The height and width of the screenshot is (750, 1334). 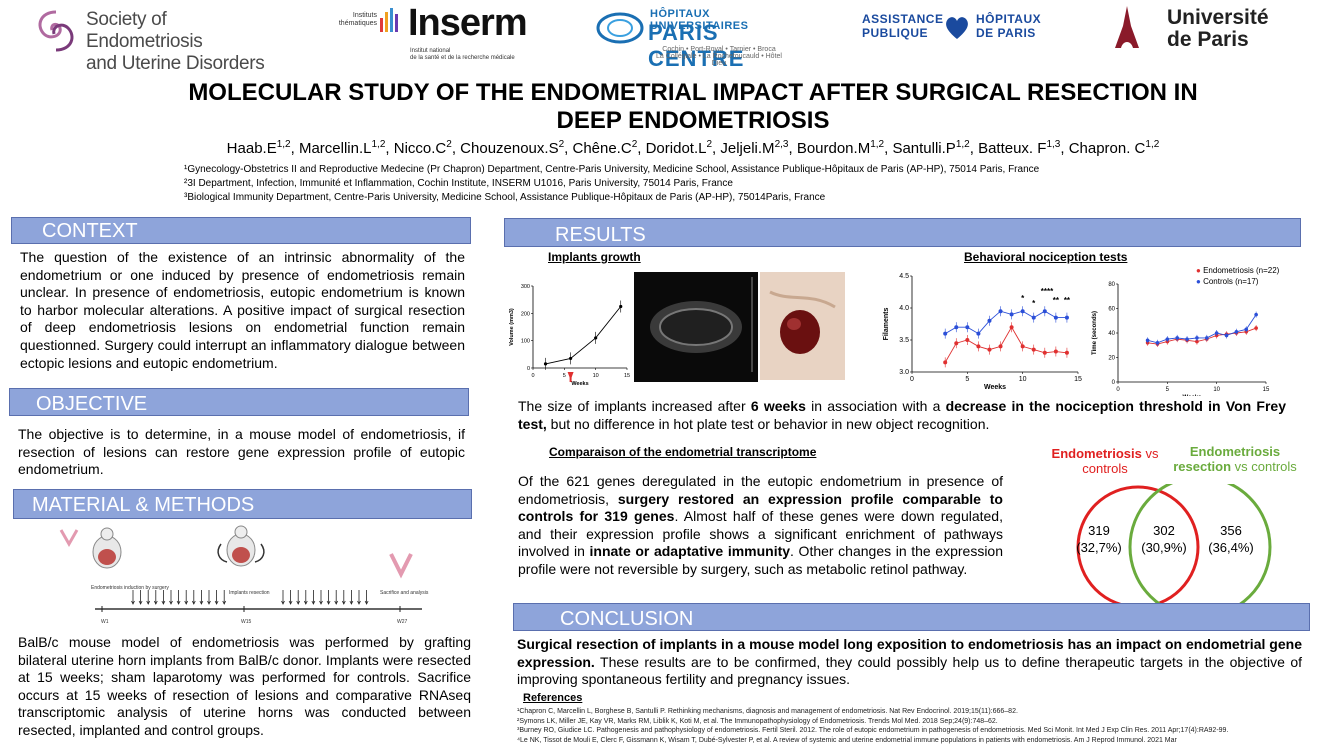 I want to click on venn-mid-n: 302, so click(x=1164, y=530).